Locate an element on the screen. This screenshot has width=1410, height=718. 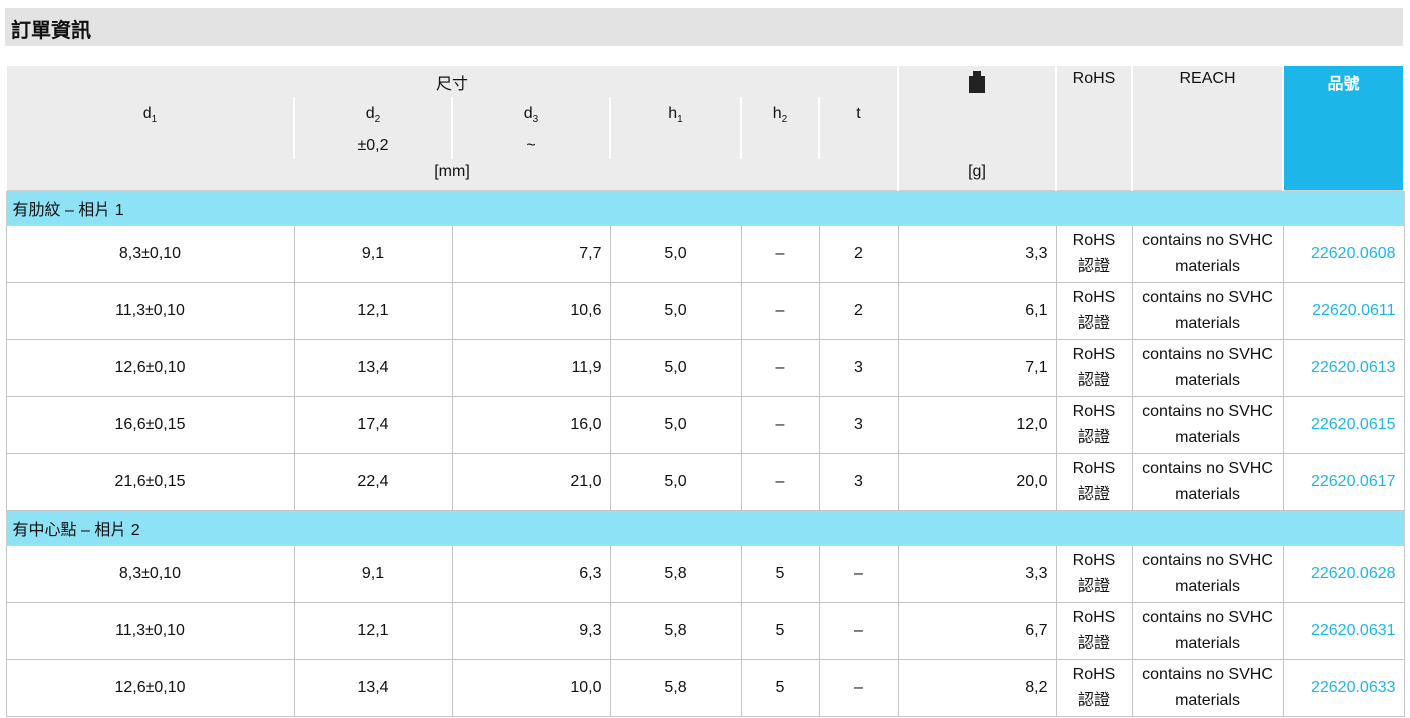
part-no-header: 品號 is located at coordinates (1344, 128).